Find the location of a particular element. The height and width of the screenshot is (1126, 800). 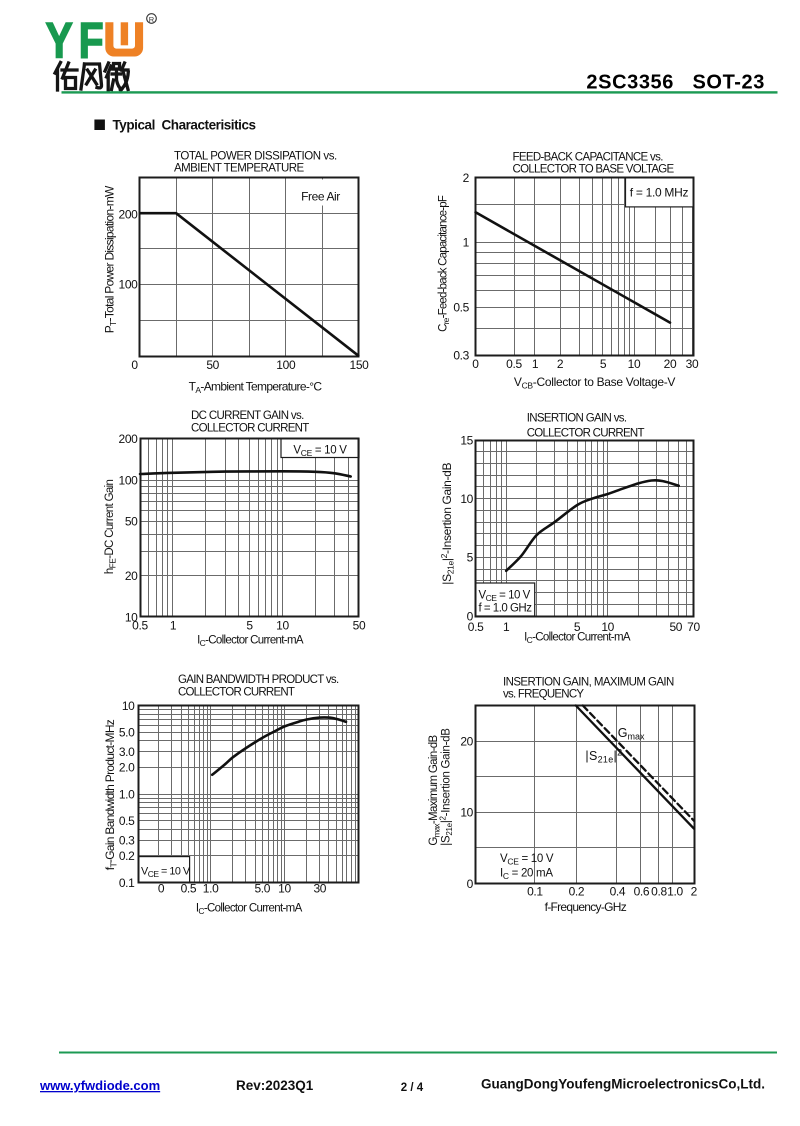

svg-text: YF is located at coordinates (78, 41).